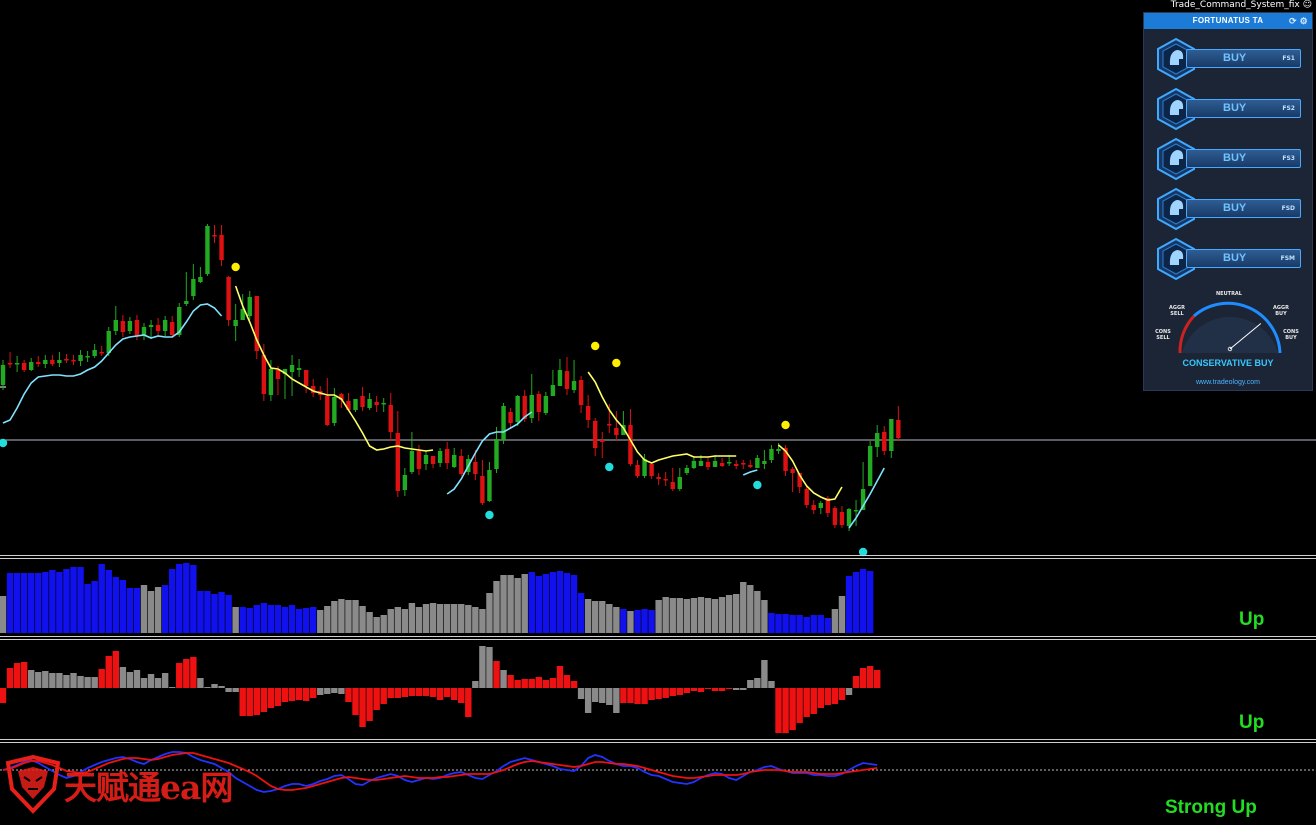 The height and width of the screenshot is (825, 1316). What do you see at coordinates (757, 485) in the screenshot?
I see `signal-dot` at bounding box center [757, 485].